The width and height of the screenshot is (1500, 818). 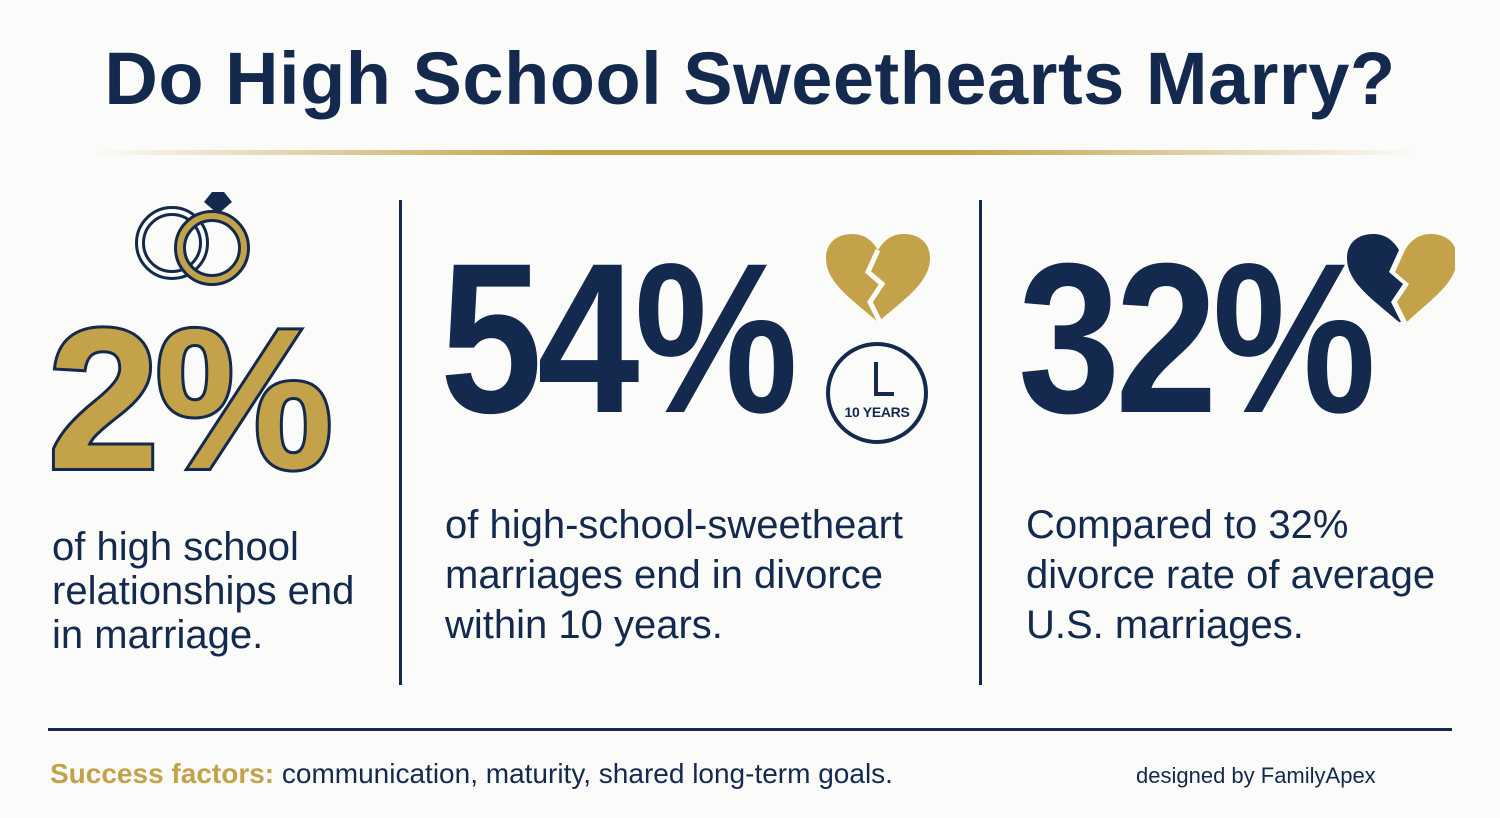 What do you see at coordinates (884, 379) in the screenshot?
I see `clock-hand` at bounding box center [884, 379].